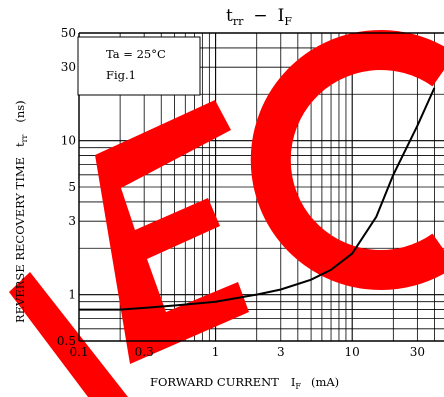 This screenshot has width=444, height=397. I want to click on y-tick-label: 1, so click(72, 295).